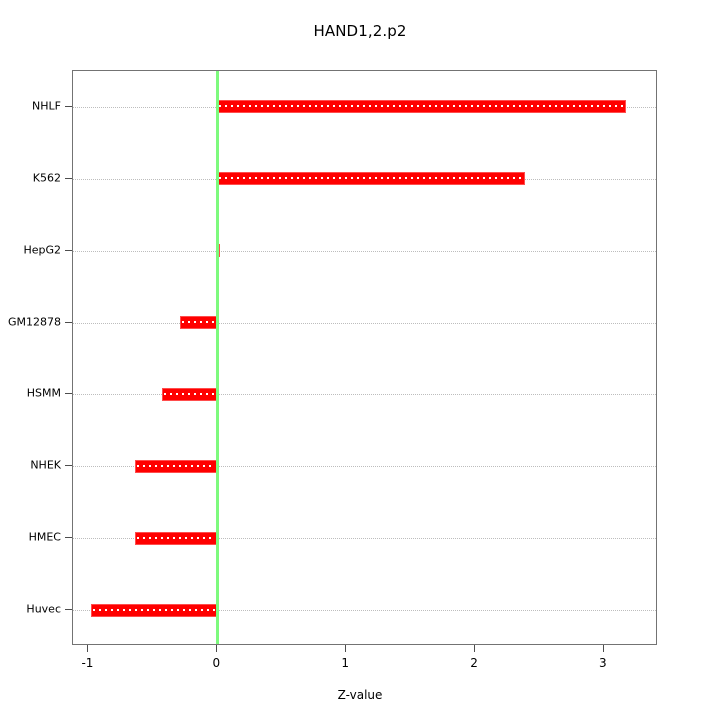 This screenshot has width=720, height=720. Describe the element at coordinates (603, 663) in the screenshot. I see `x-tick-label-3: 3` at that location.